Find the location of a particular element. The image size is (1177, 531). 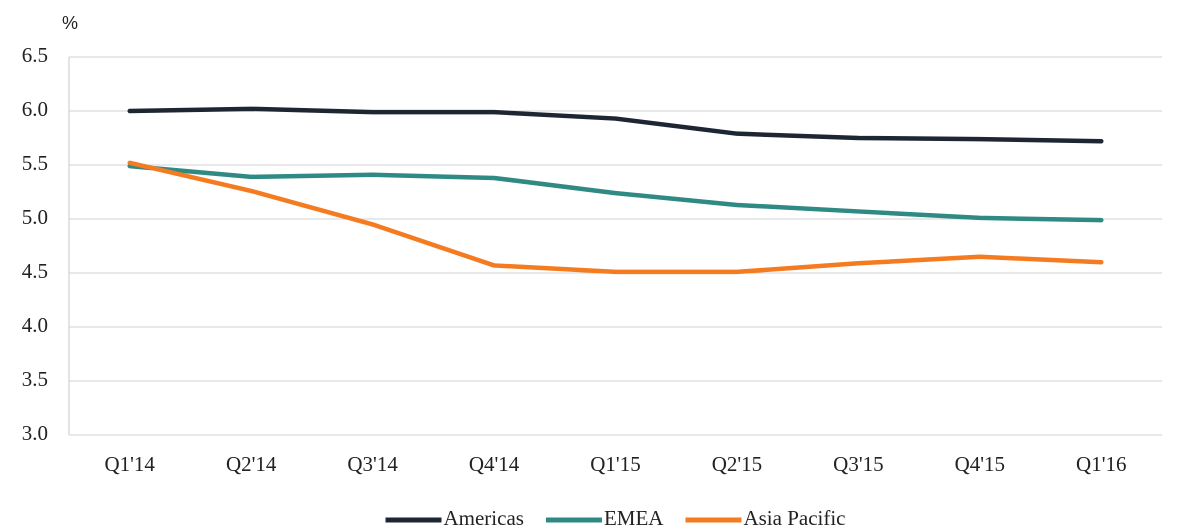

x-tick-label: Q3'14 is located at coordinates (372, 464).